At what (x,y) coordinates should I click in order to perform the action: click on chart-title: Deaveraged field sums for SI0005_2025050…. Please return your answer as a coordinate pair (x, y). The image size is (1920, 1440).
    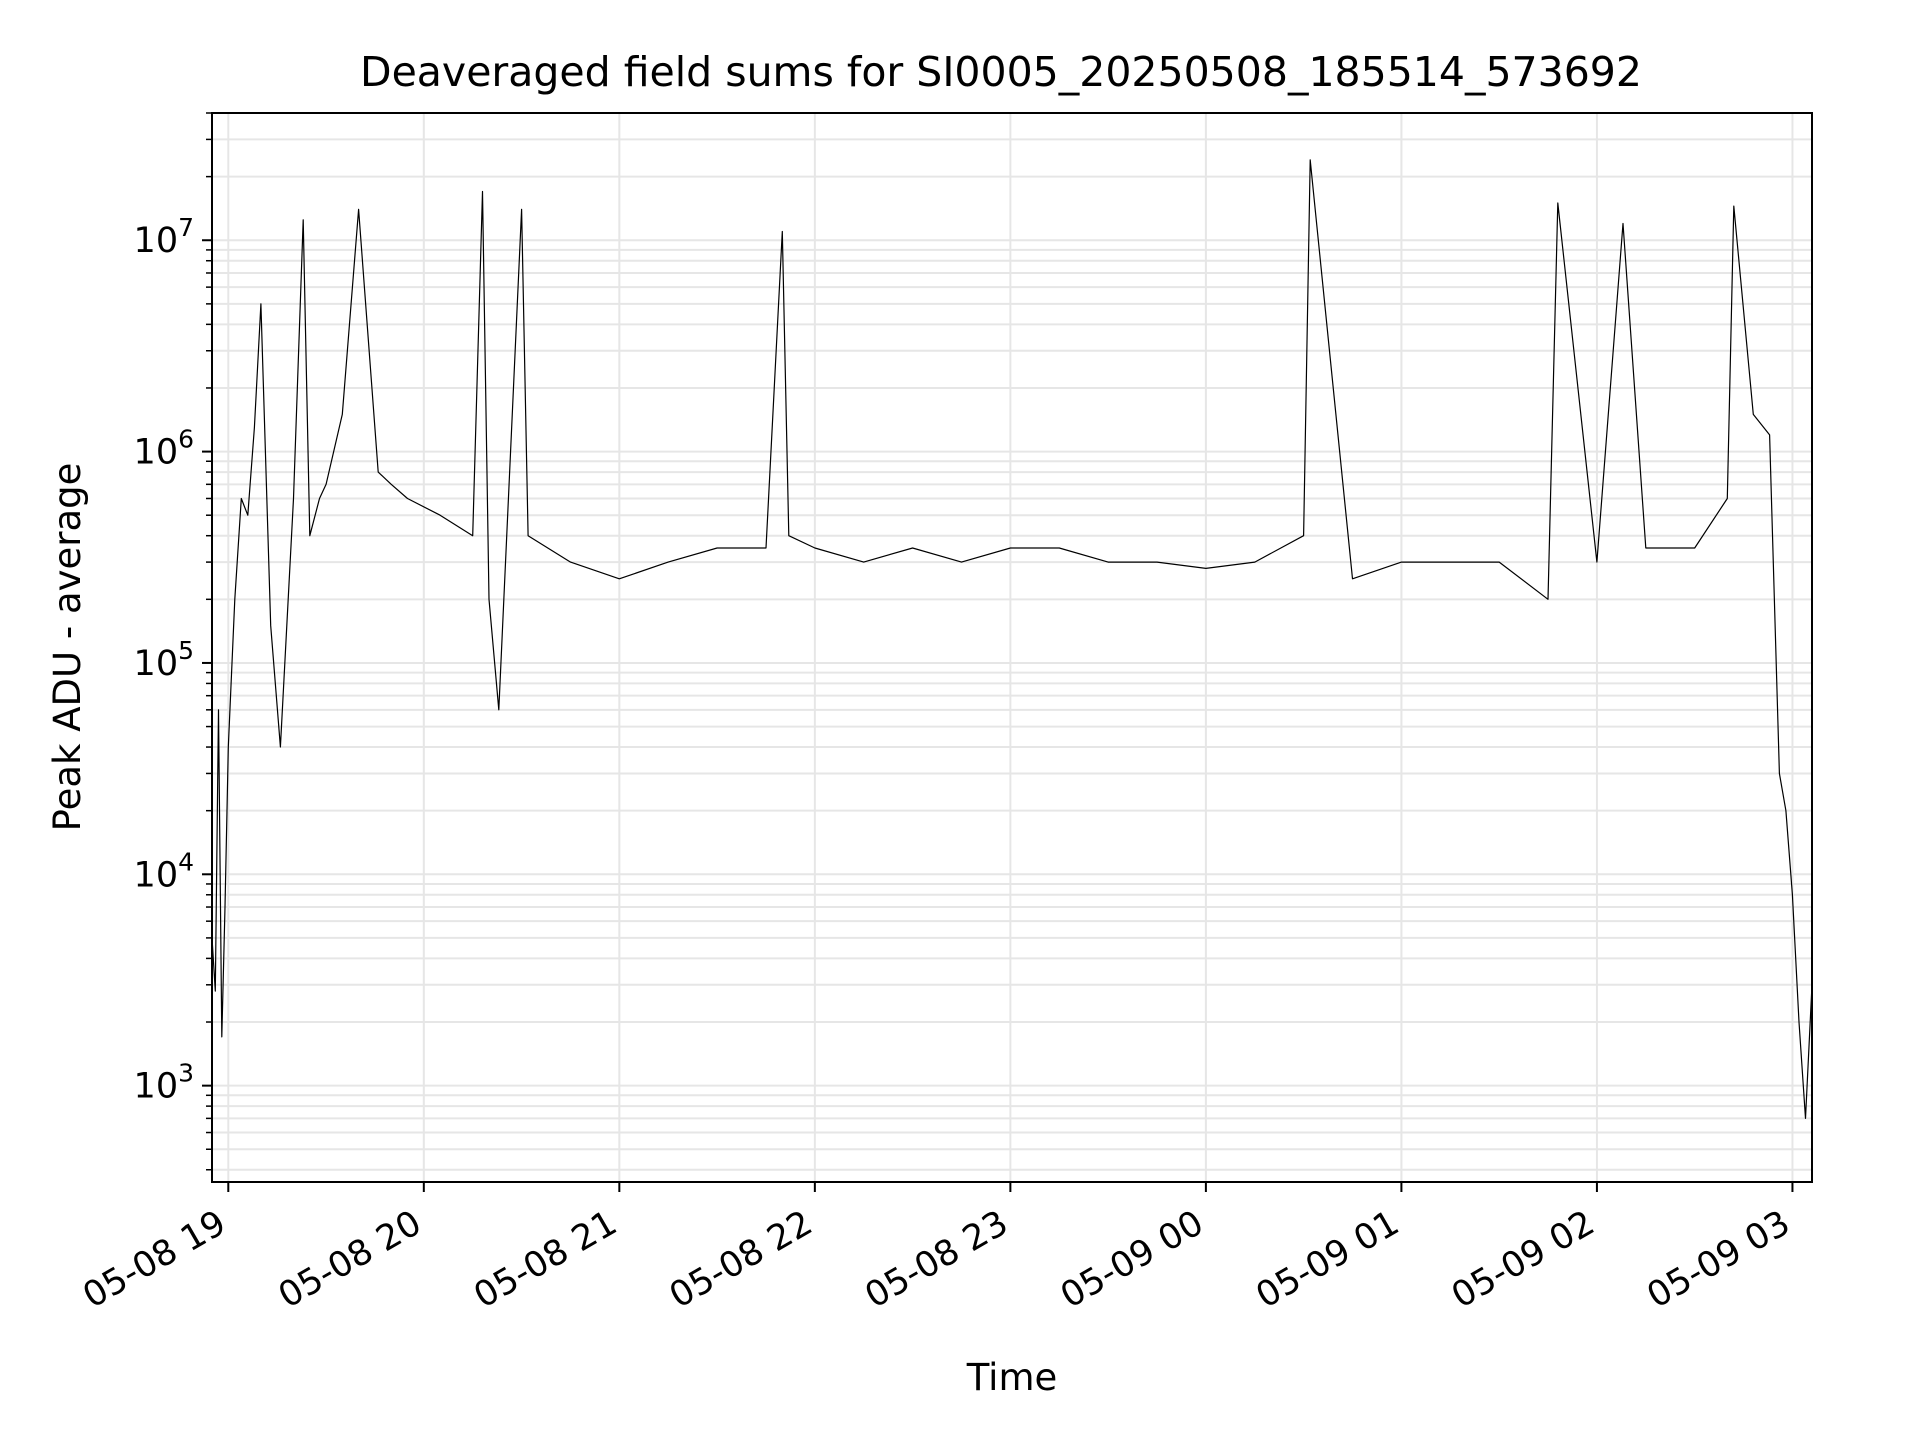
    Looking at the image, I should click on (1001, 72).